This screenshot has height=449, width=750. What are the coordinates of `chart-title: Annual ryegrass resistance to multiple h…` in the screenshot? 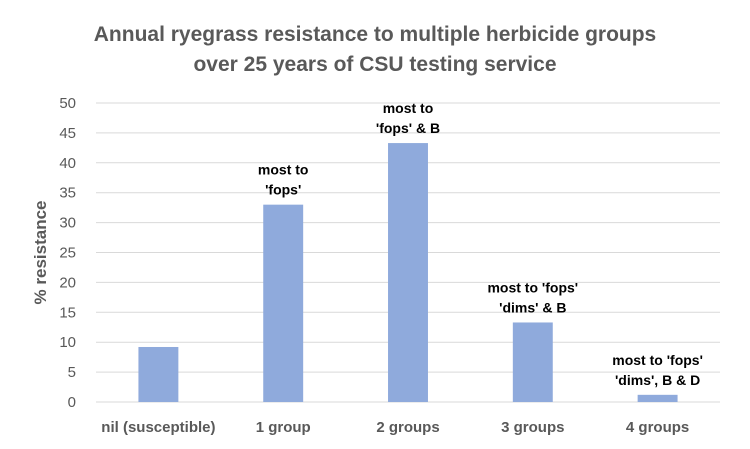 It's located at (375, 50).